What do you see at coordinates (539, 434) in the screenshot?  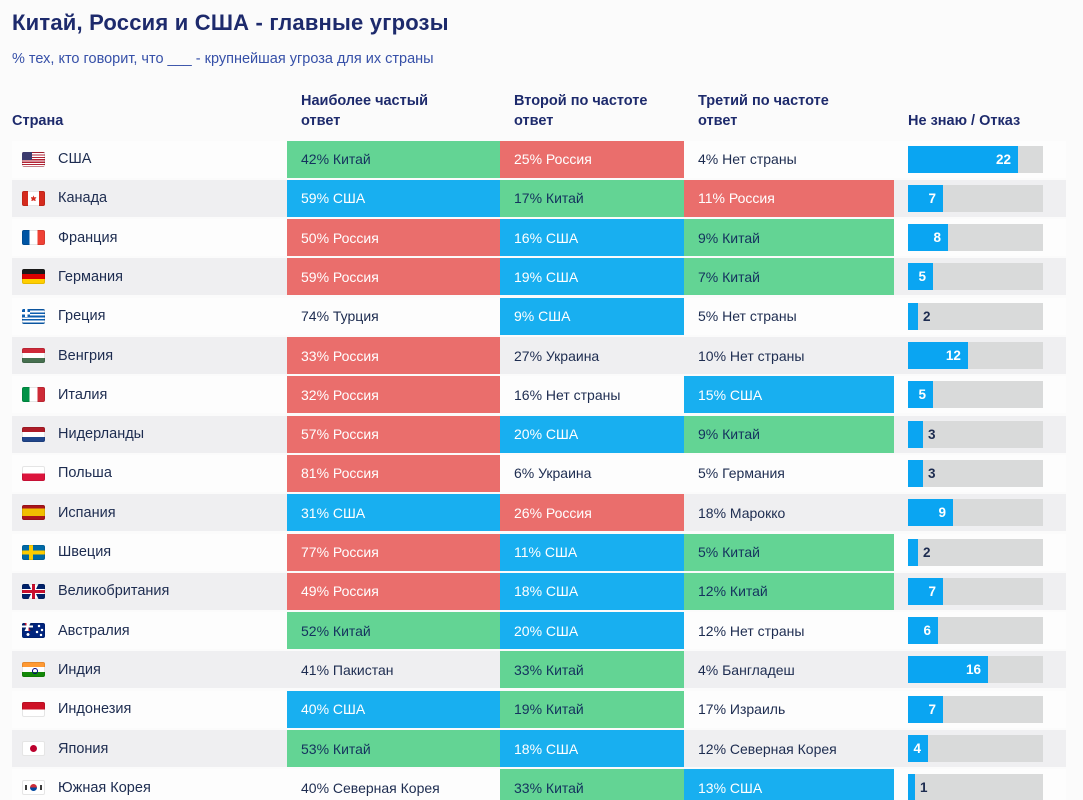 I see `table-row: Нидерланды 57% Россия 20% США 9% Китай 3` at bounding box center [539, 434].